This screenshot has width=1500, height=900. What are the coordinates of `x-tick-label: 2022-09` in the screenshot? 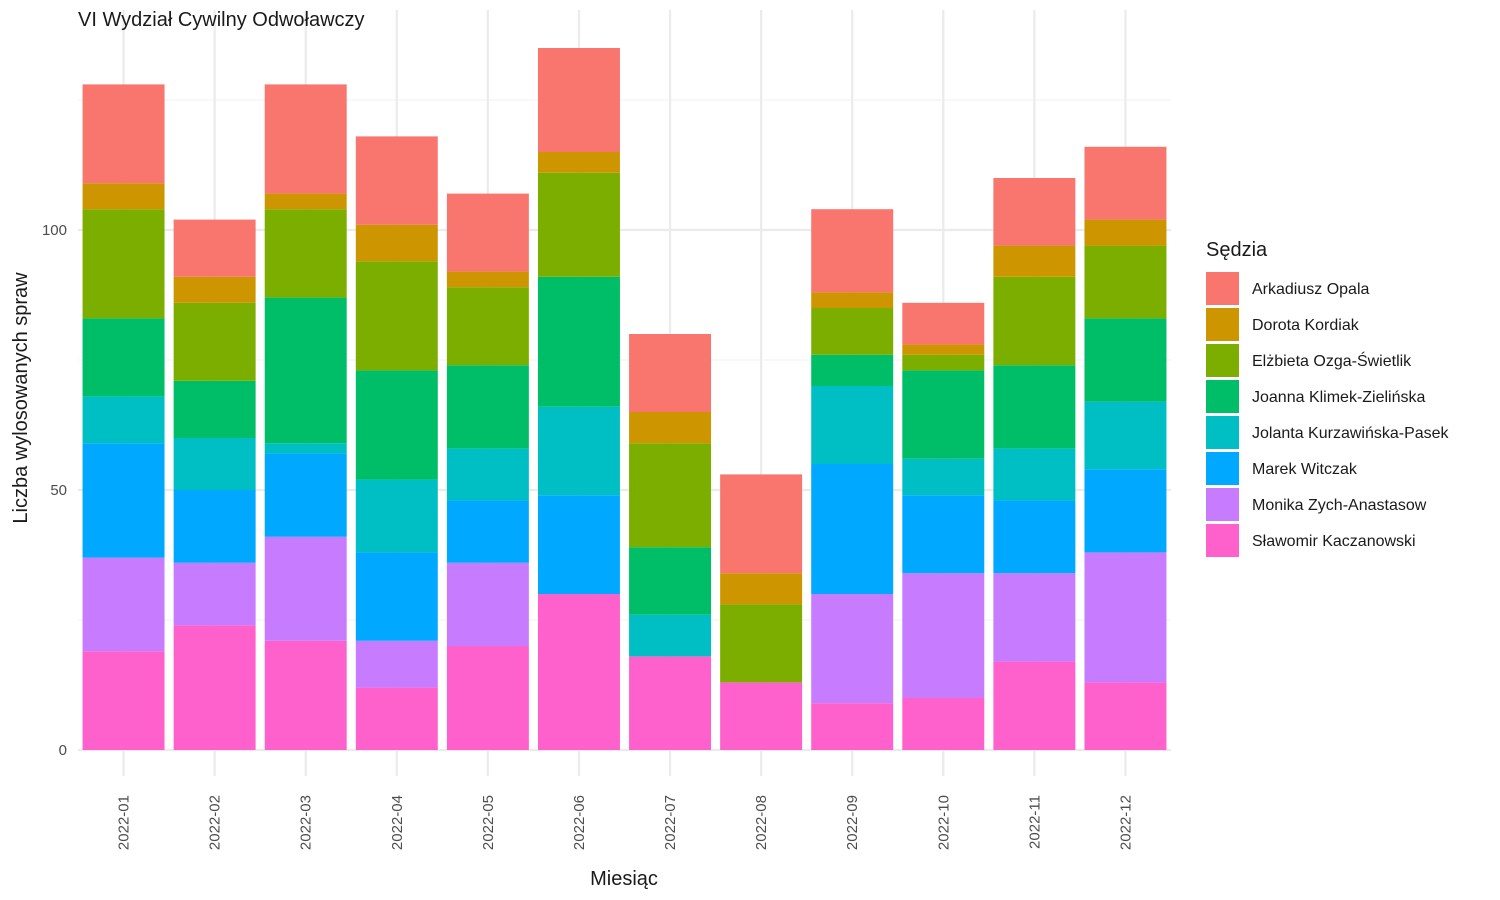 It's located at (852, 822).